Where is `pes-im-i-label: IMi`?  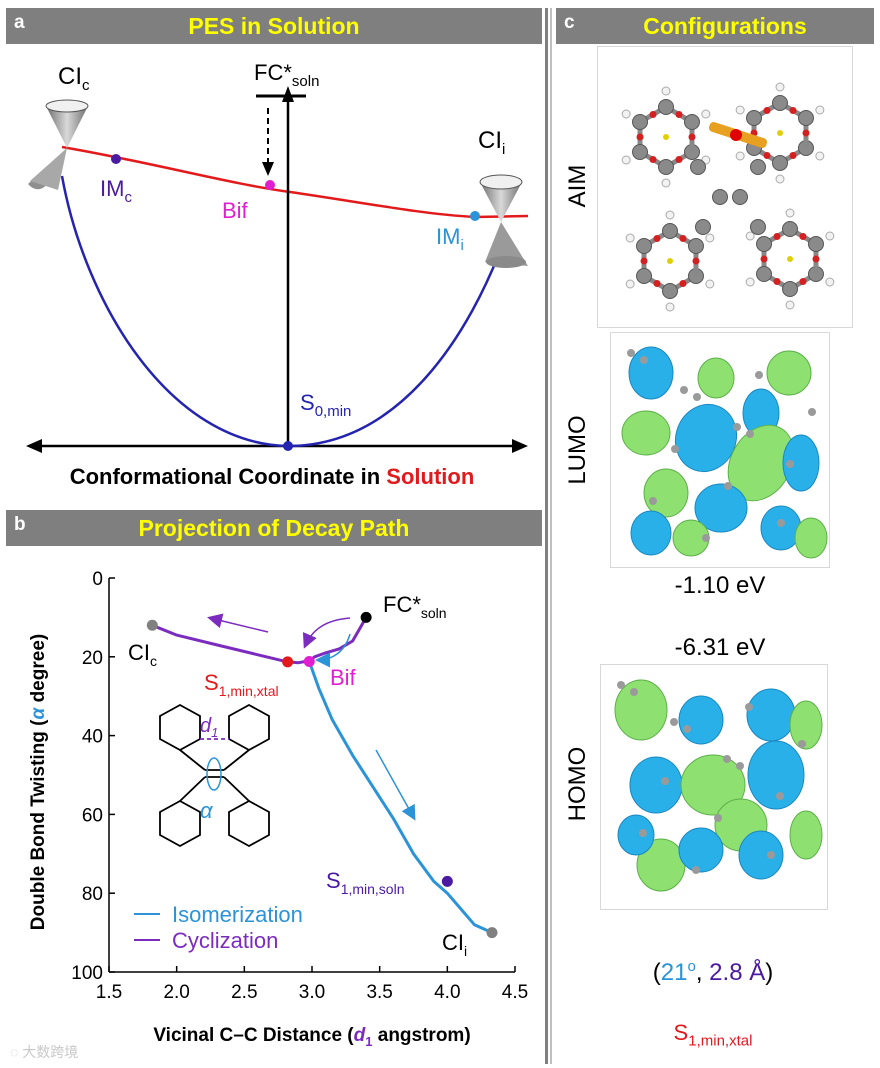 pes-im-i-label: IMi is located at coordinates (450, 239).